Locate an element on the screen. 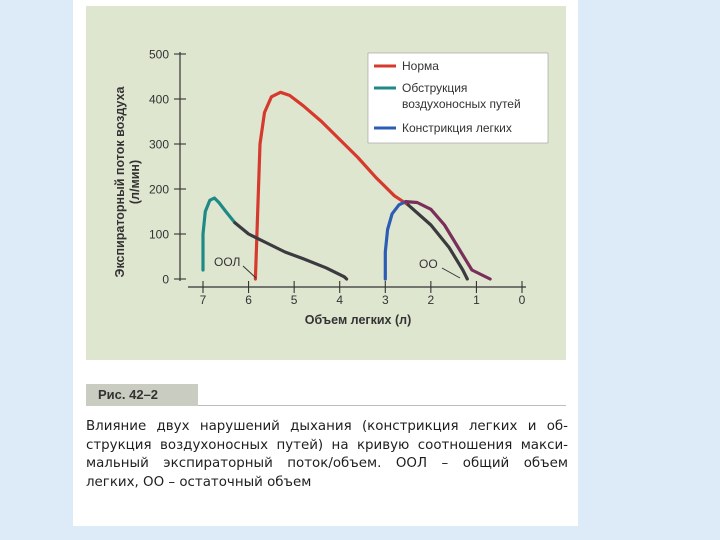 This screenshot has height=540, width=720. legend-label-constriction: Констрикция легких is located at coordinates (457, 128).